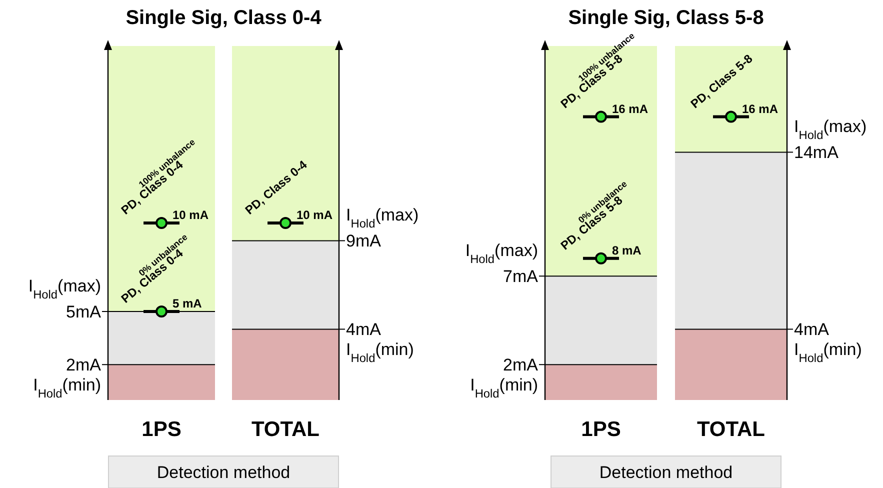 The height and width of the screenshot is (488, 883). I want to click on y2-tick-label: 9mA, so click(364, 241).